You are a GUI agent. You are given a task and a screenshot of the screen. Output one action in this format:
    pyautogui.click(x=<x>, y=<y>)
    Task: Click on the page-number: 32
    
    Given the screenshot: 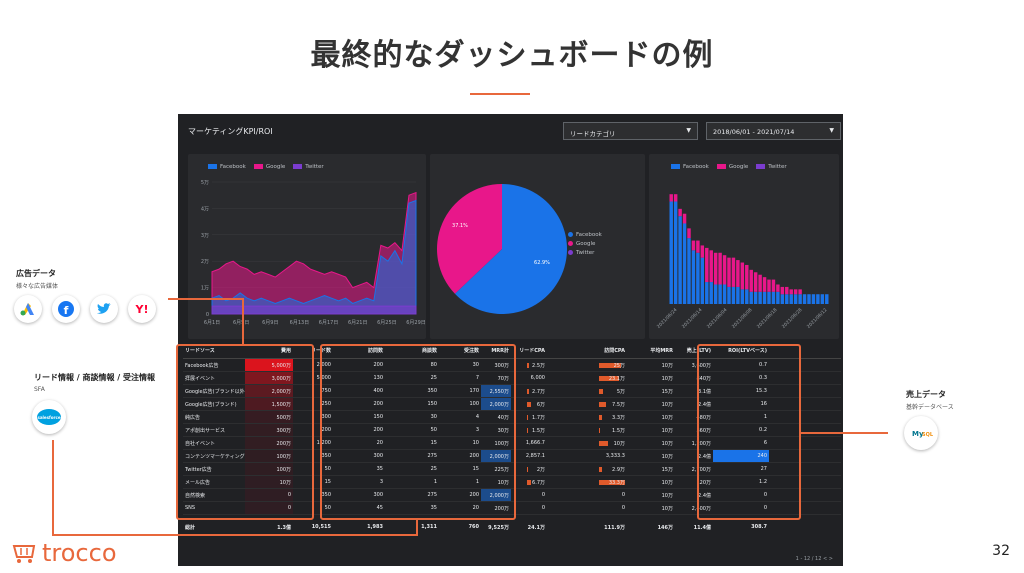 What is the action you would take?
    pyautogui.click(x=1001, y=551)
    